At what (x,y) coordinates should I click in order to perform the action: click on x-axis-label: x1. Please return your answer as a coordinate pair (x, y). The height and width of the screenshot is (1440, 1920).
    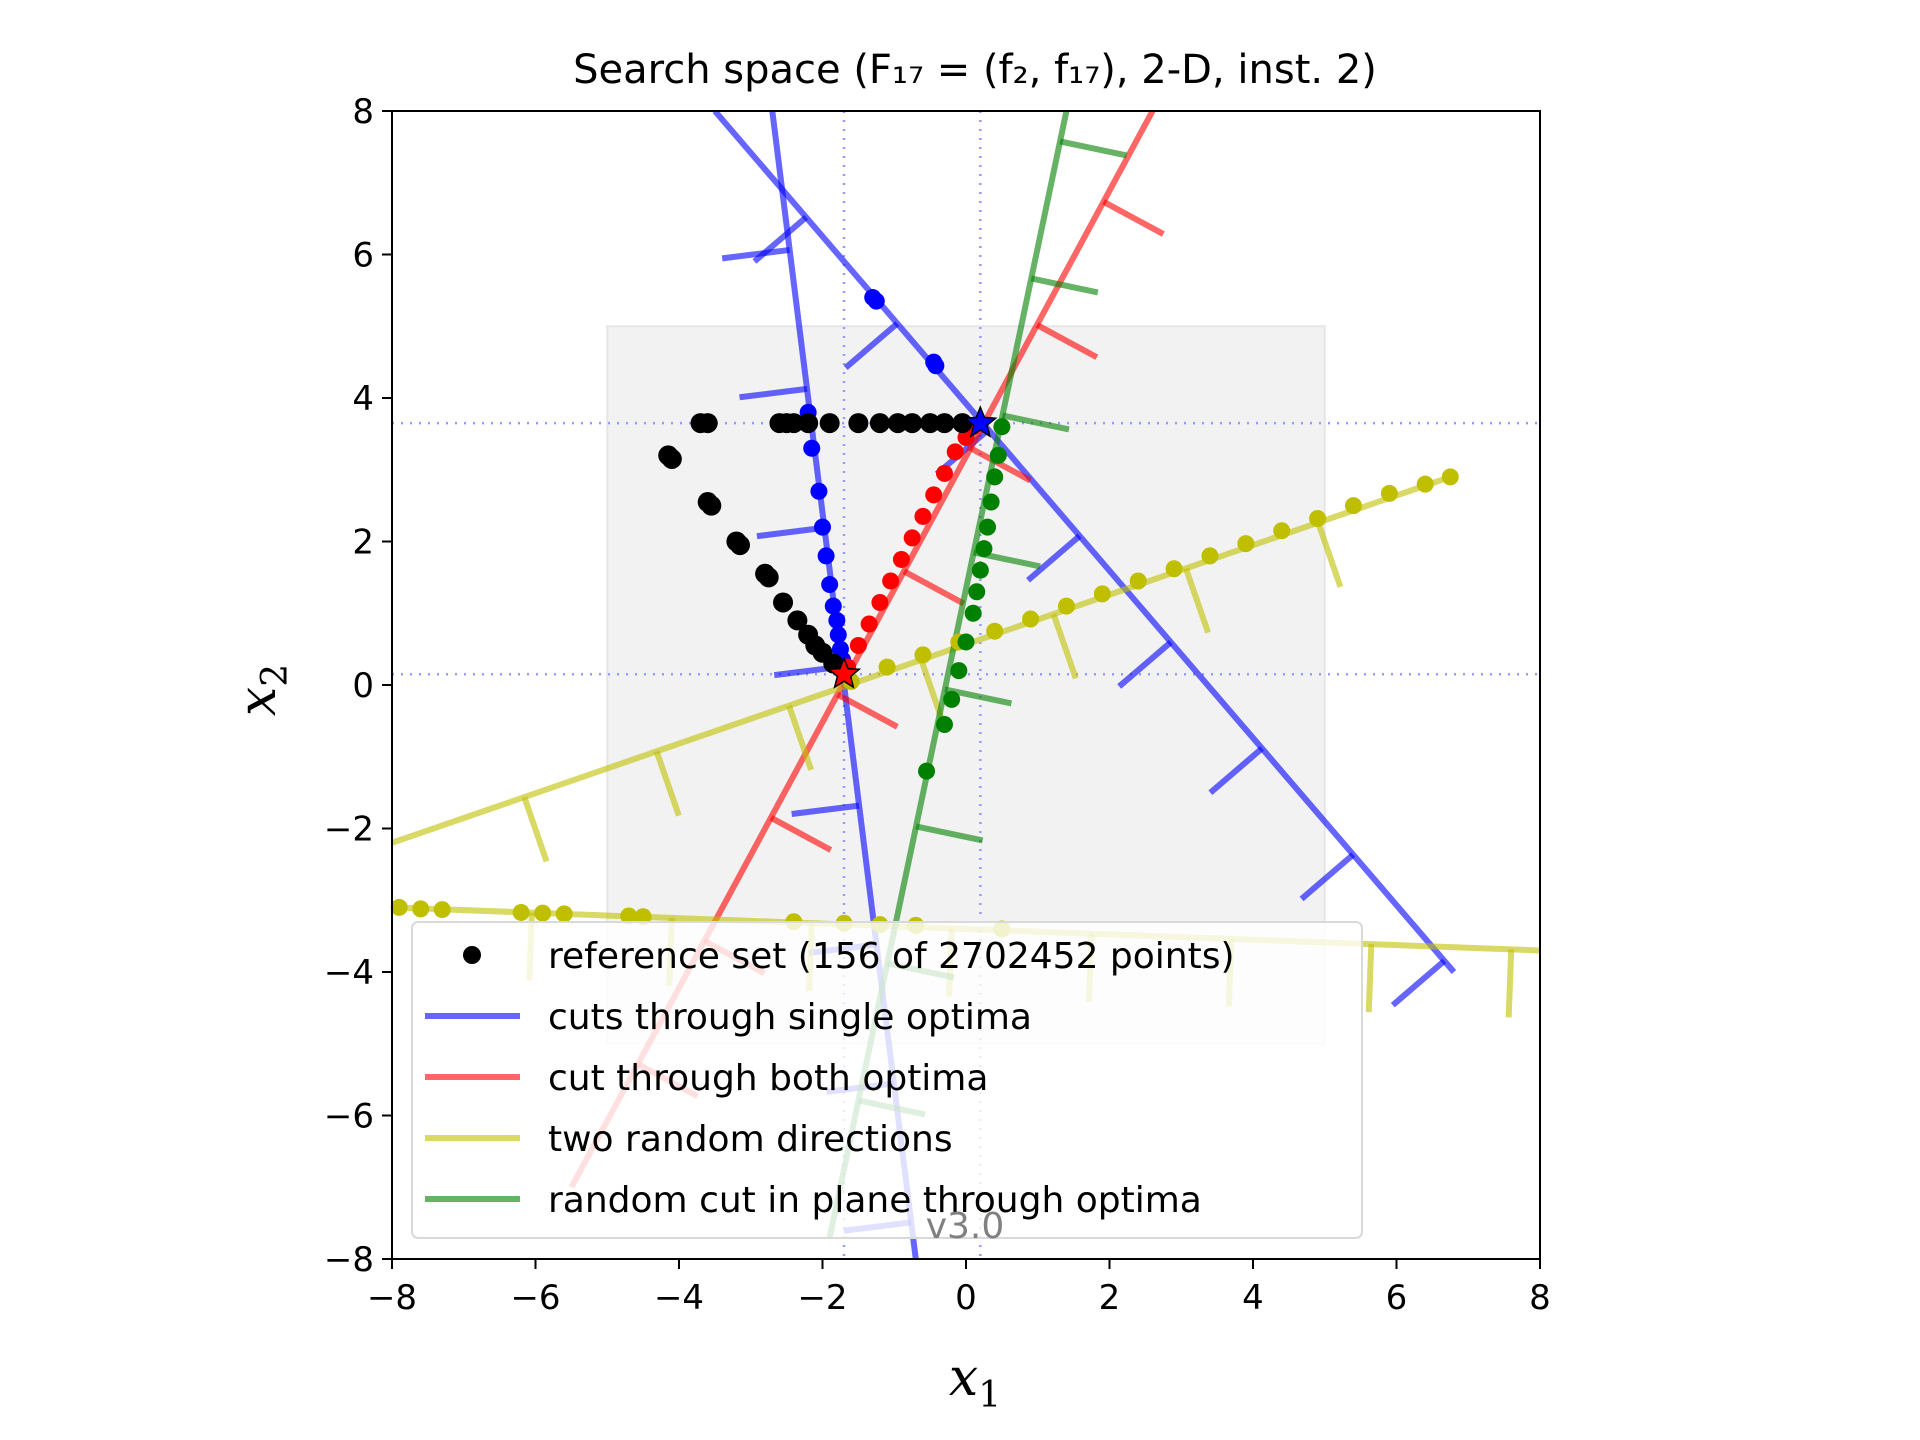
    Looking at the image, I should click on (975, 1382).